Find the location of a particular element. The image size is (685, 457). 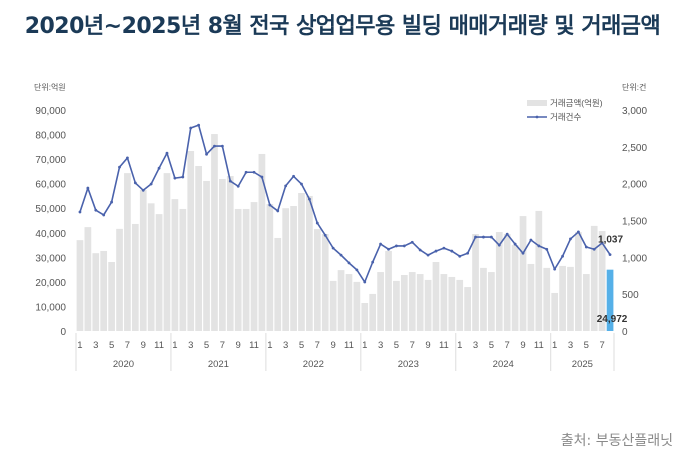

right-axis-tick: 2,000 is located at coordinates (634, 185).